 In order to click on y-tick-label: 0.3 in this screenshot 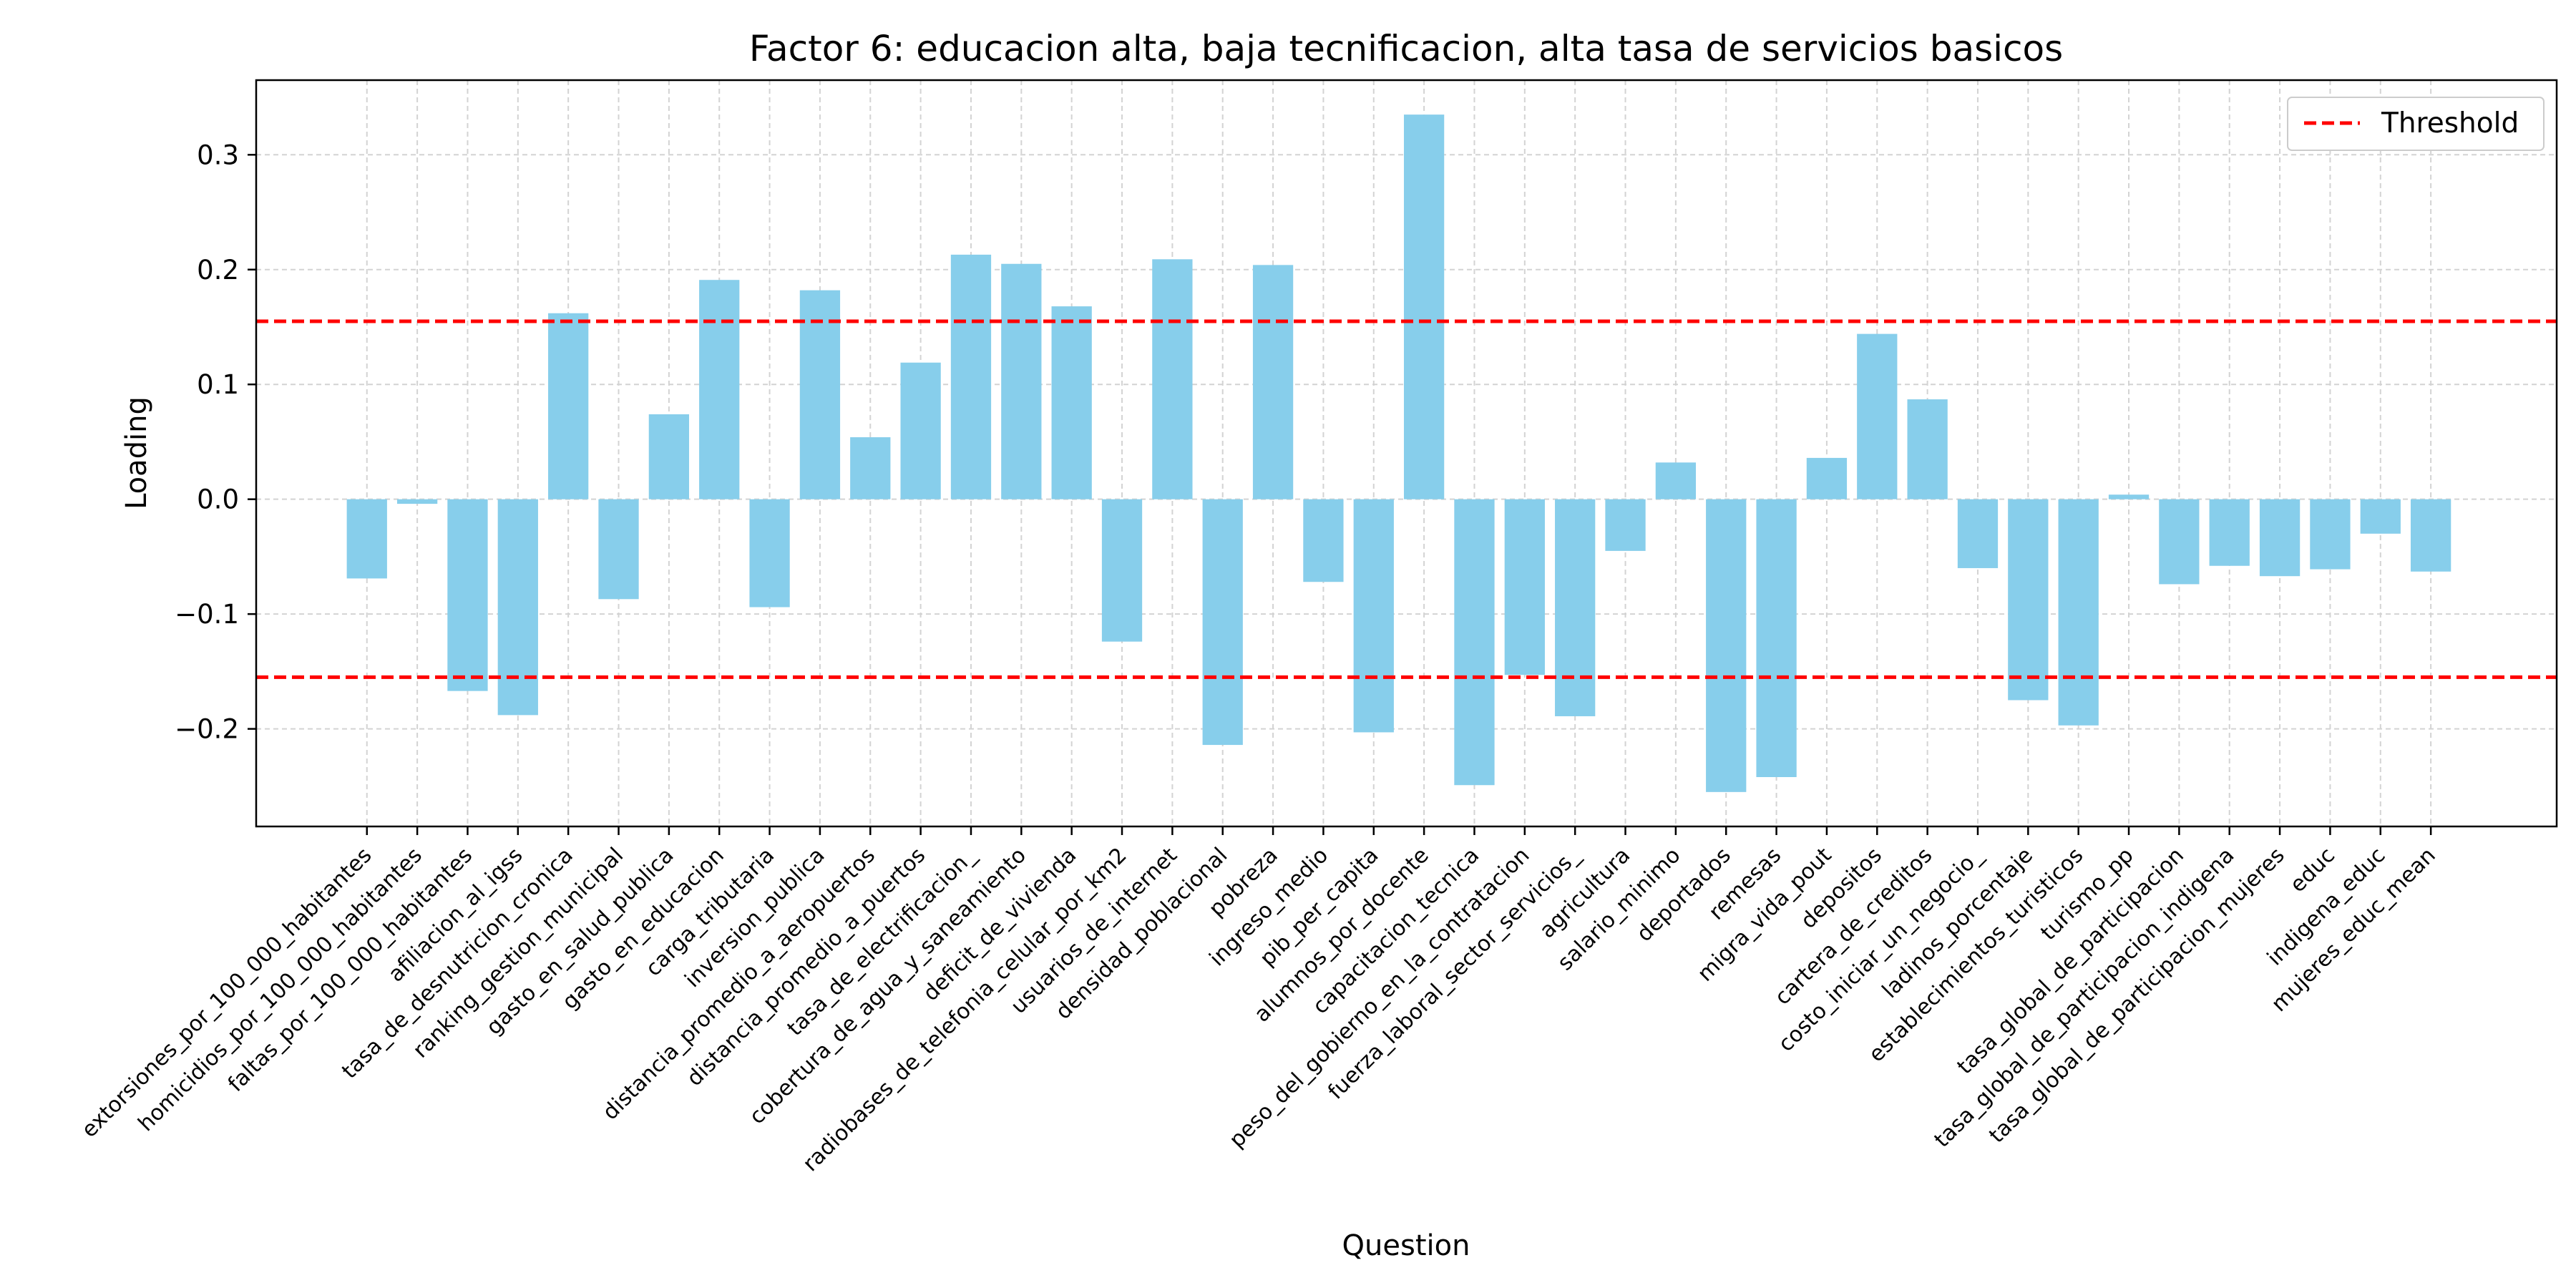, I will do `click(218, 155)`.